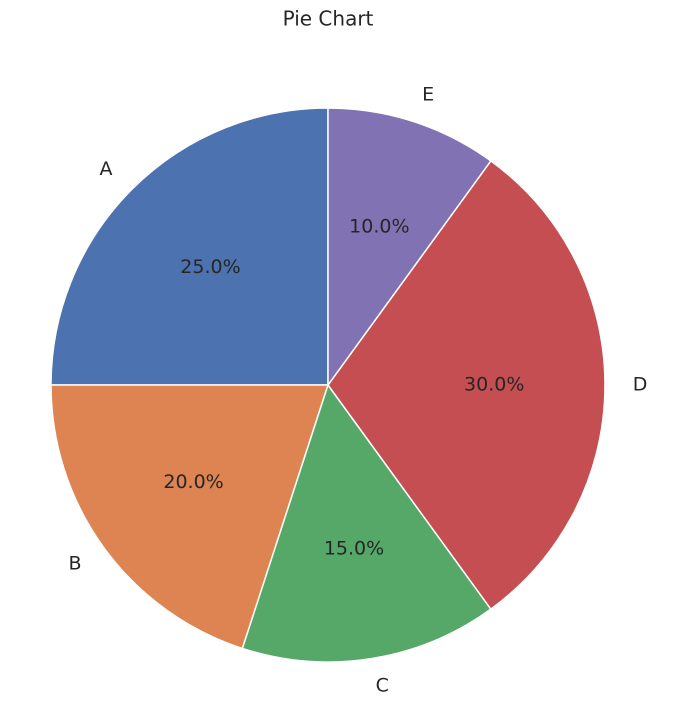 The width and height of the screenshot is (684, 727). Describe the element at coordinates (494, 385) in the screenshot. I see `value-label: 30.0%` at that location.